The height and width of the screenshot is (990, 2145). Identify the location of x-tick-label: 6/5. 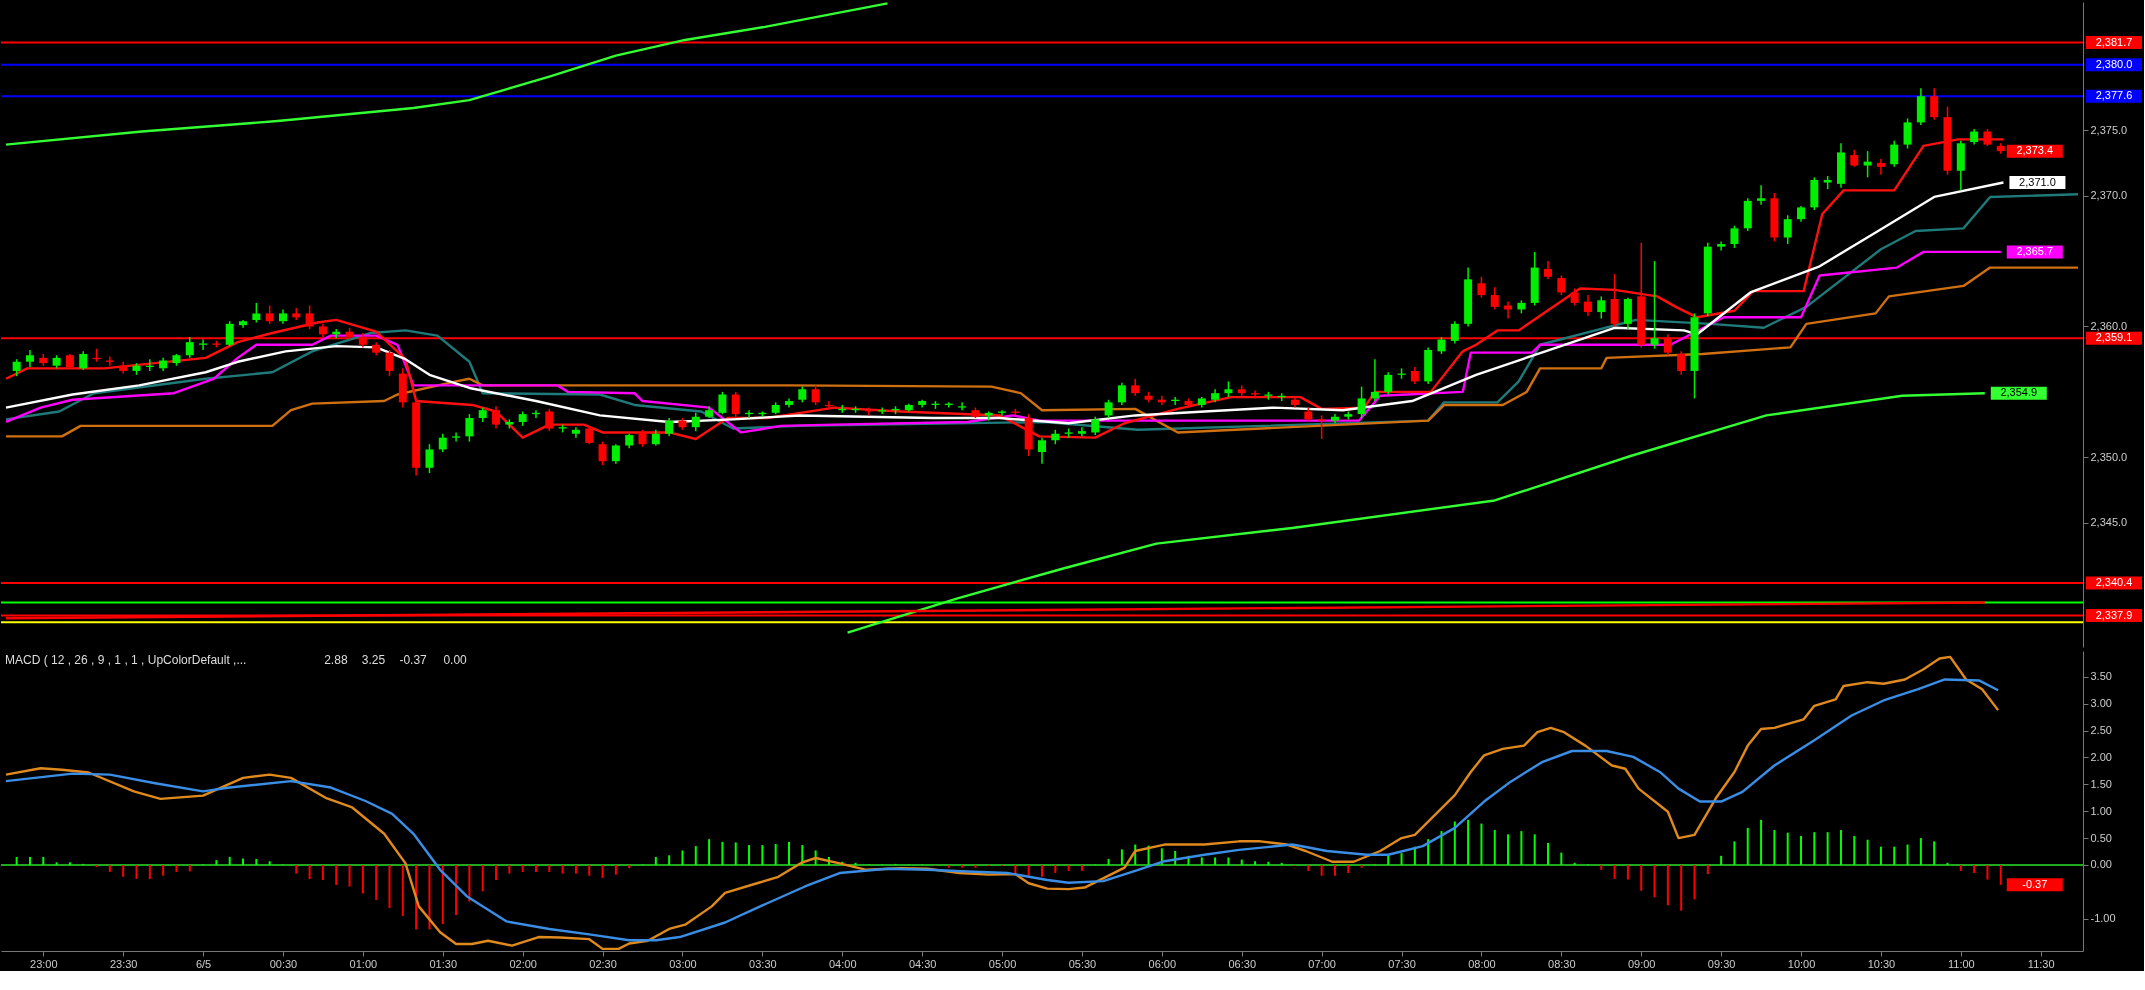
(203, 963).